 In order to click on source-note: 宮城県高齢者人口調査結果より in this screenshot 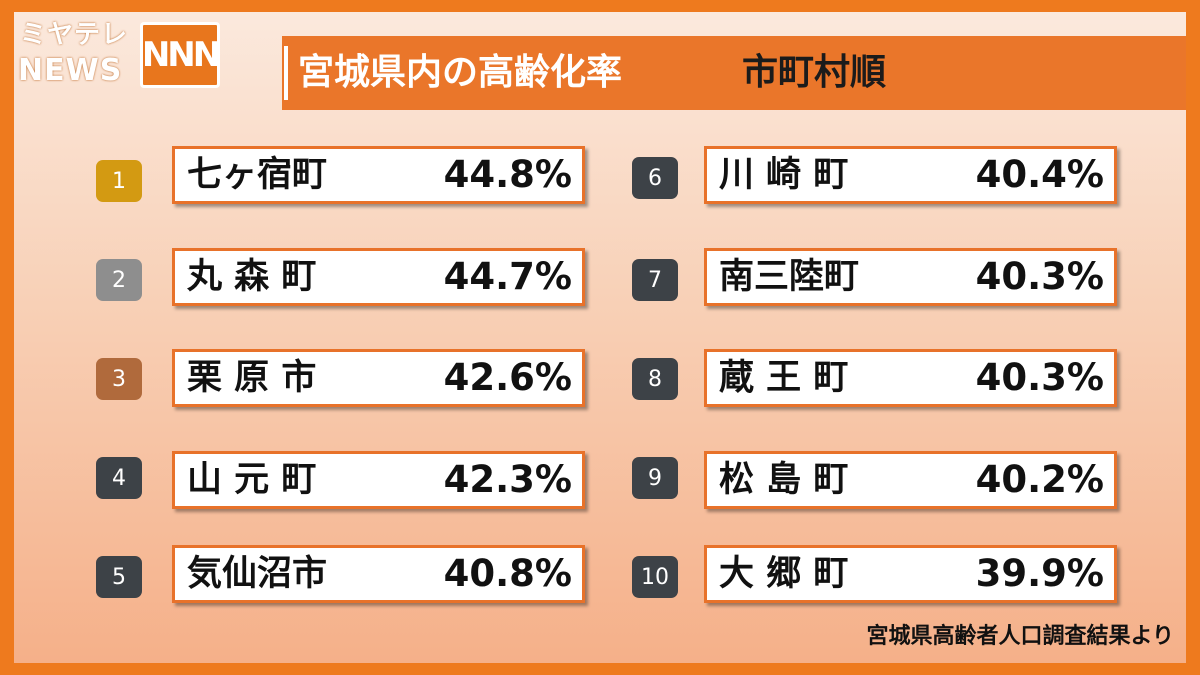, I will do `click(1020, 636)`.